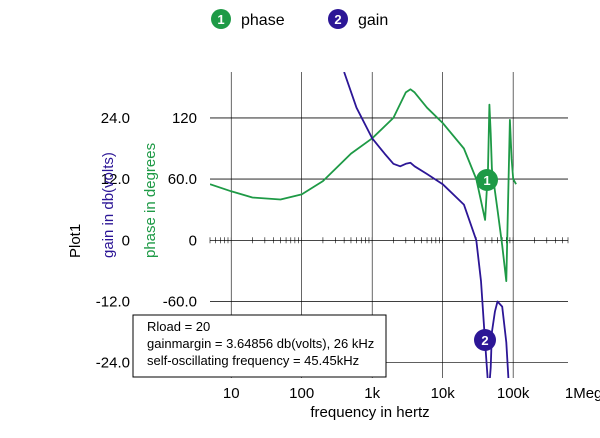  What do you see at coordinates (369, 412) in the screenshot?
I see `x-axis-title: frequency in hertz` at bounding box center [369, 412].